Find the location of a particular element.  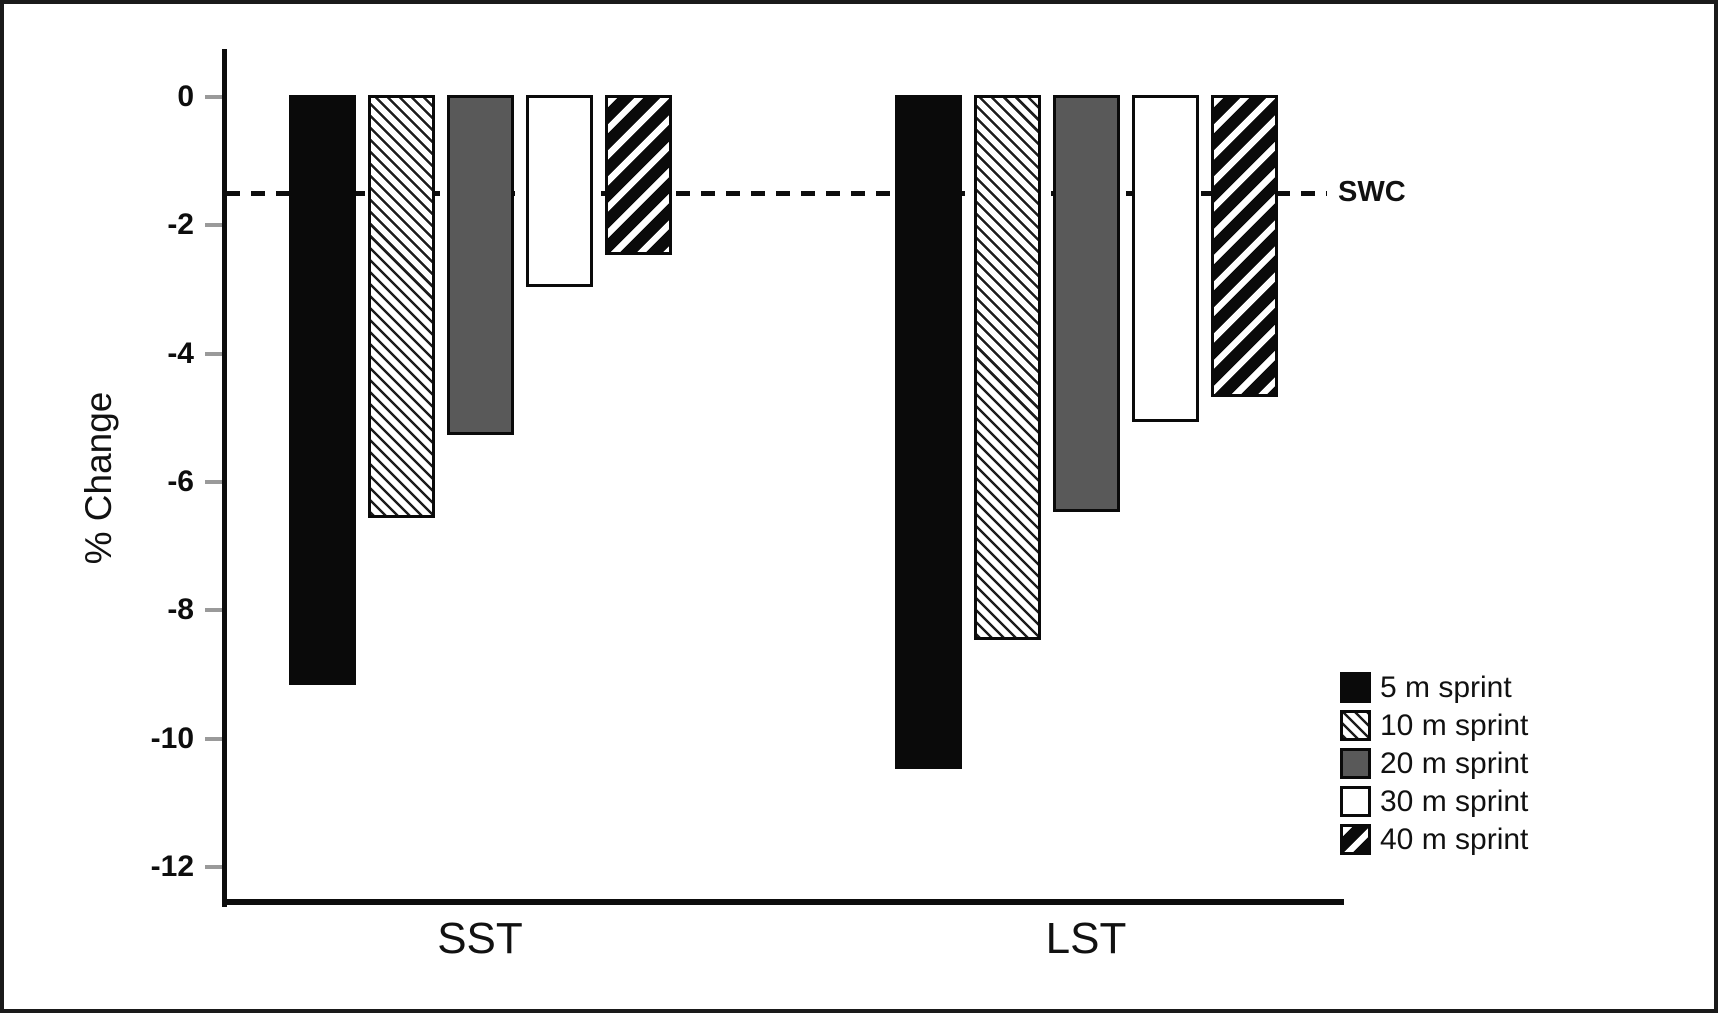

legend-label: 10 m sprint is located at coordinates (1454, 725).